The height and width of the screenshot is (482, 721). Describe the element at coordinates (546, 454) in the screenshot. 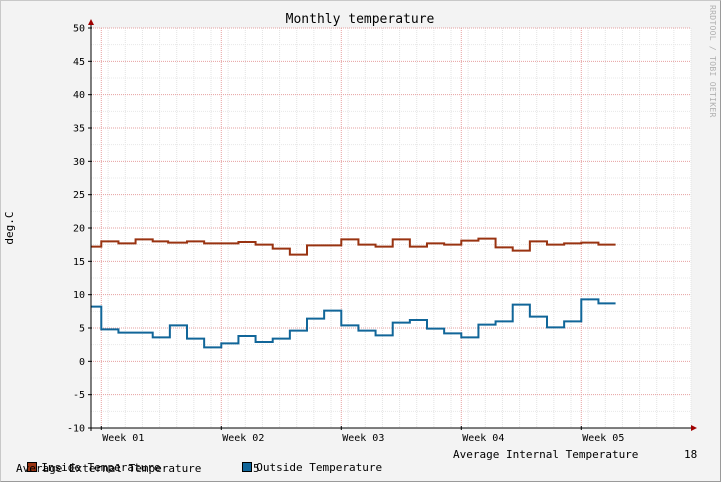

I see `avg-internal-label: Average Internal Temperature` at that location.